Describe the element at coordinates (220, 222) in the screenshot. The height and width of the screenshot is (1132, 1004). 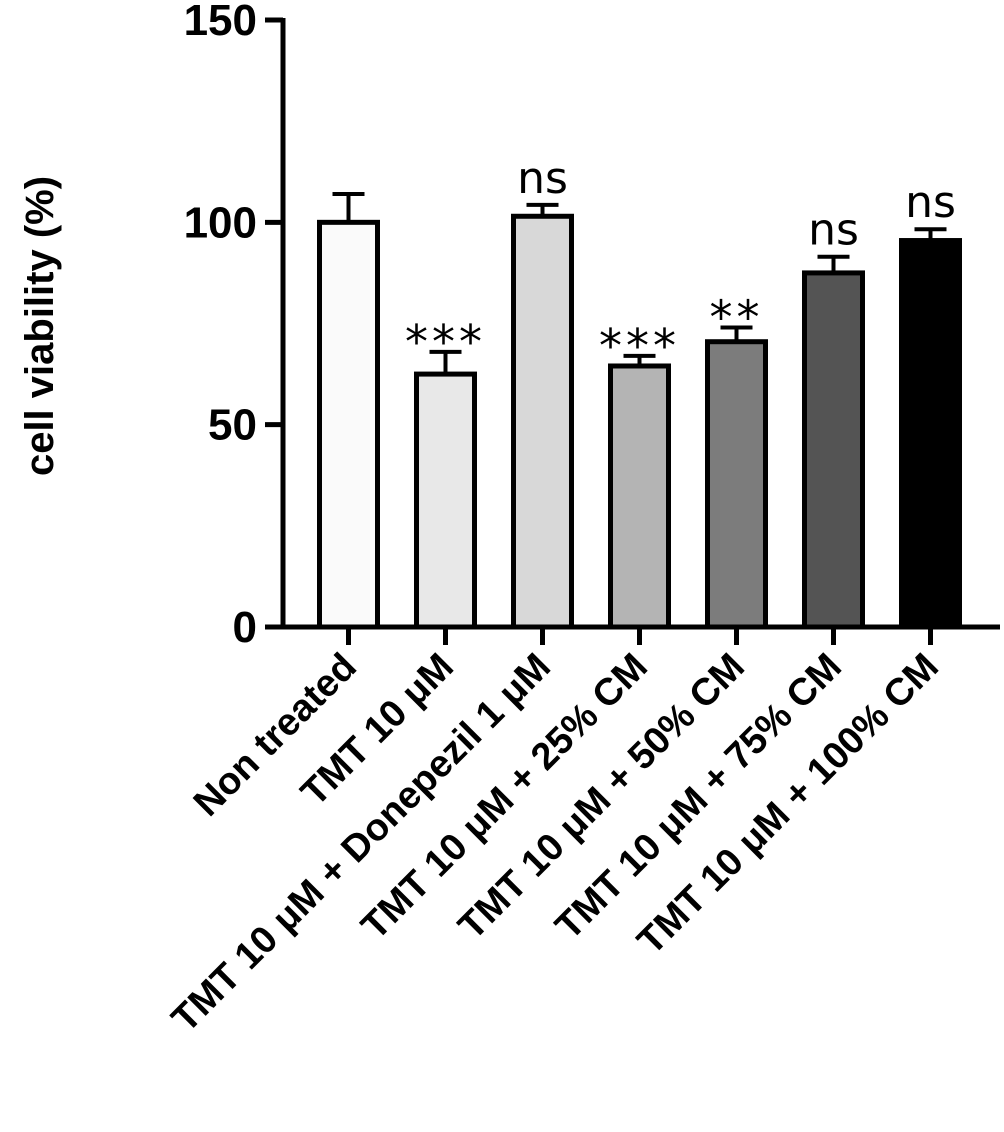
I see `y-tick-label: 100` at that location.